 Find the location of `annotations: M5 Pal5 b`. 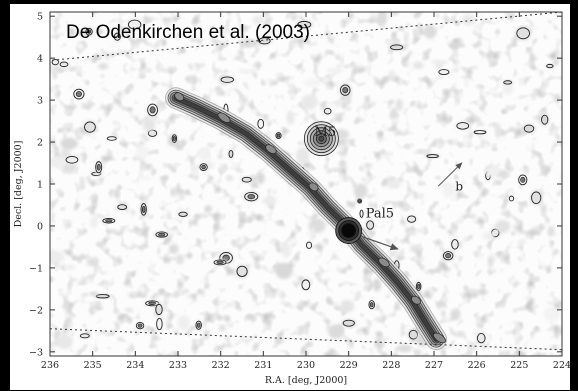

annotations: M5 Pal5 b is located at coordinates (389, 188).